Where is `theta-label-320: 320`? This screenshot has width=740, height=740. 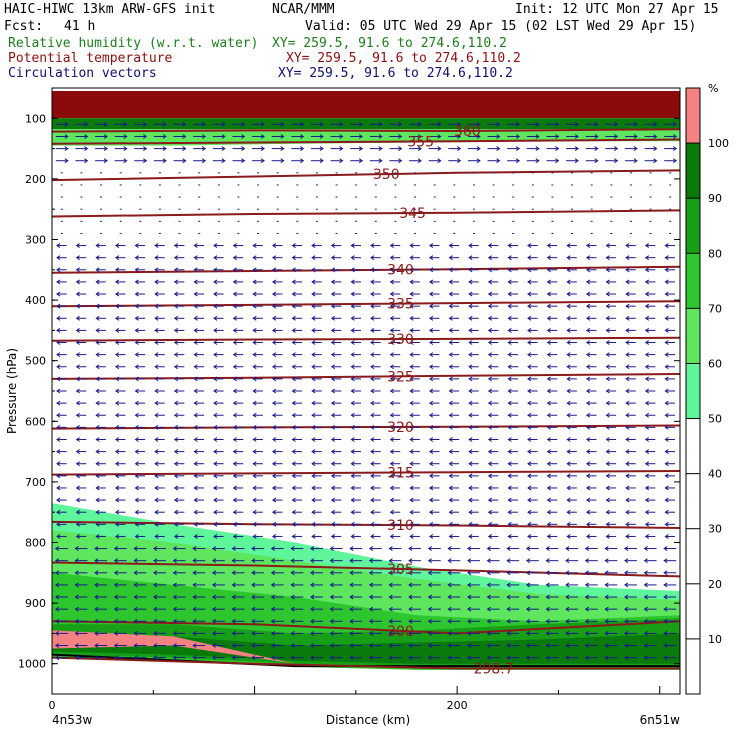 theta-label-320: 320 is located at coordinates (400, 428).